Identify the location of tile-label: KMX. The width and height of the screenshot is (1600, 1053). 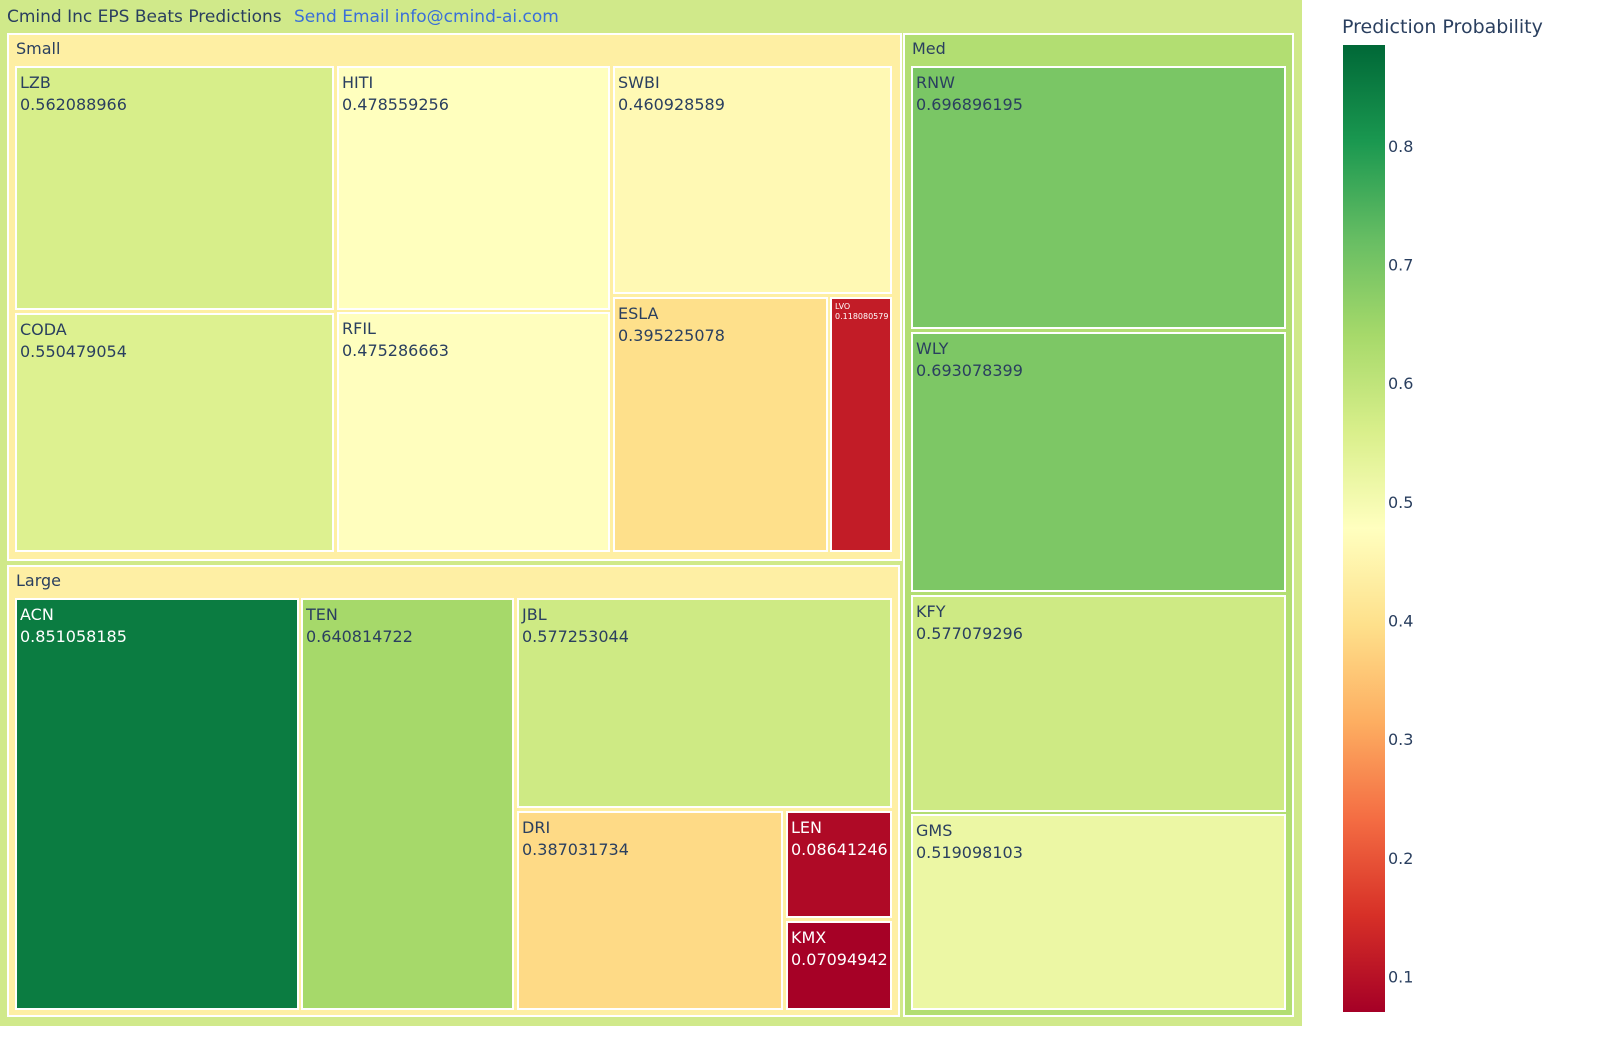
(808, 937).